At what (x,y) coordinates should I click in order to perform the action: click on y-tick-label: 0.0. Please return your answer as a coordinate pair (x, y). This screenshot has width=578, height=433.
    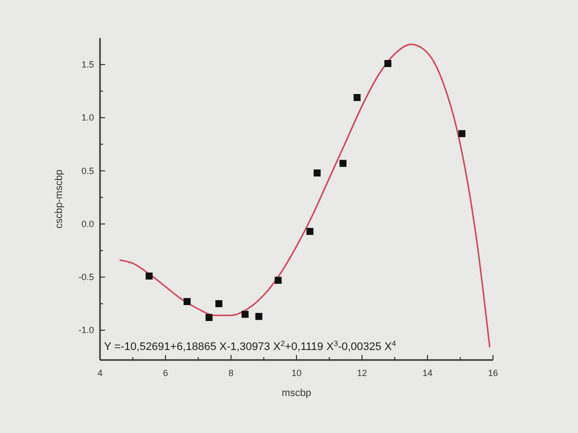
    Looking at the image, I should click on (87, 223).